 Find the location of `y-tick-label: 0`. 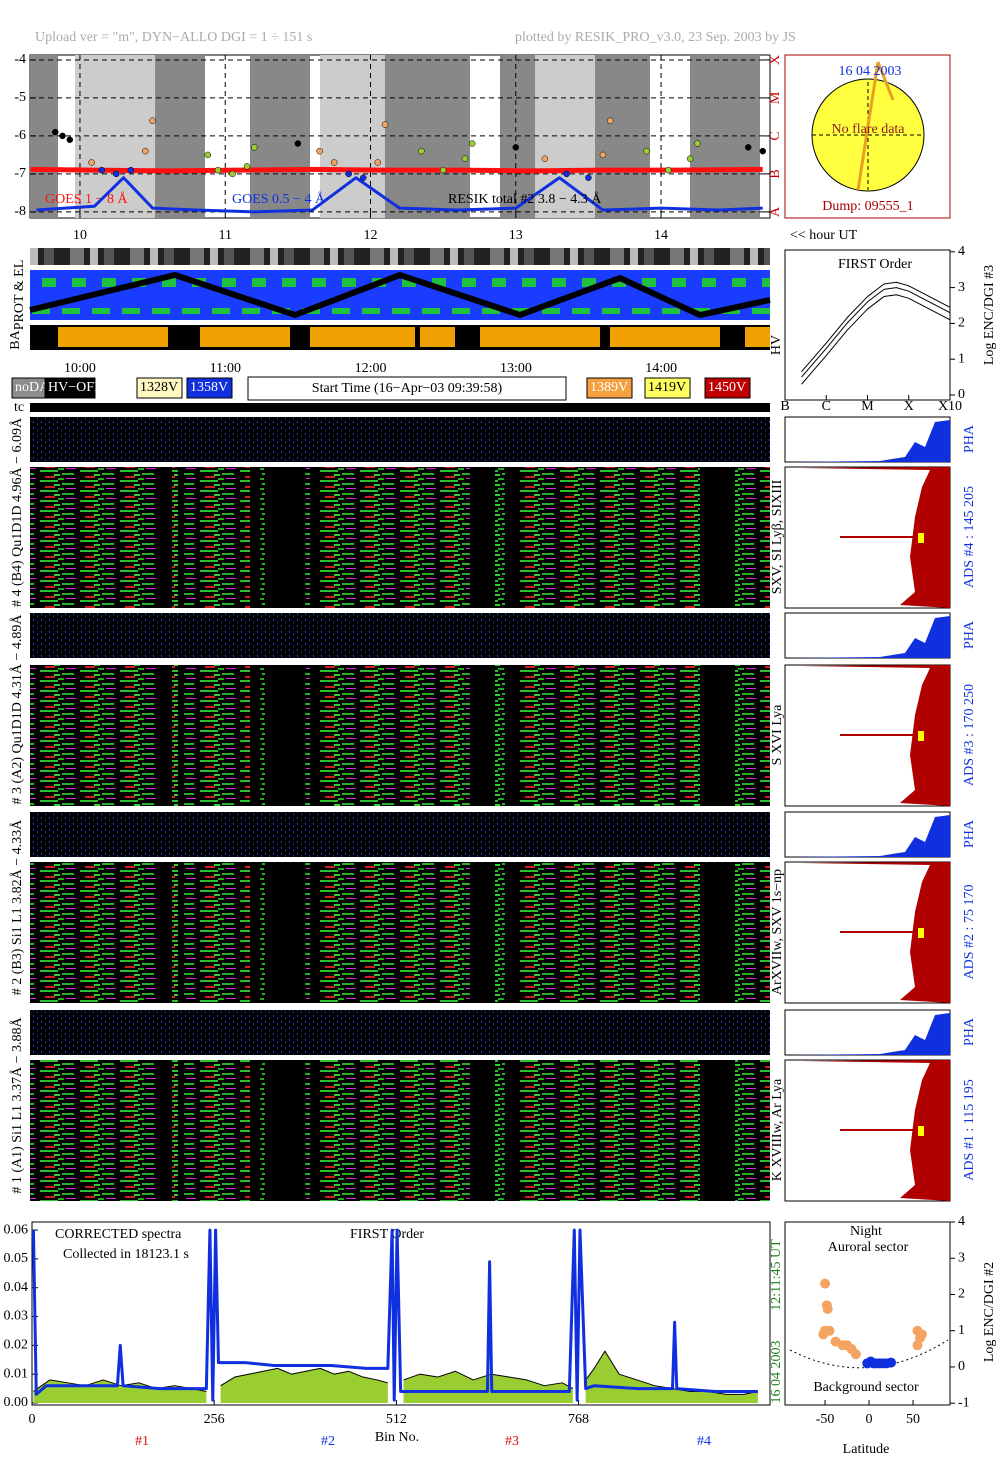

y-tick-label: 0 is located at coordinates (961, 394).